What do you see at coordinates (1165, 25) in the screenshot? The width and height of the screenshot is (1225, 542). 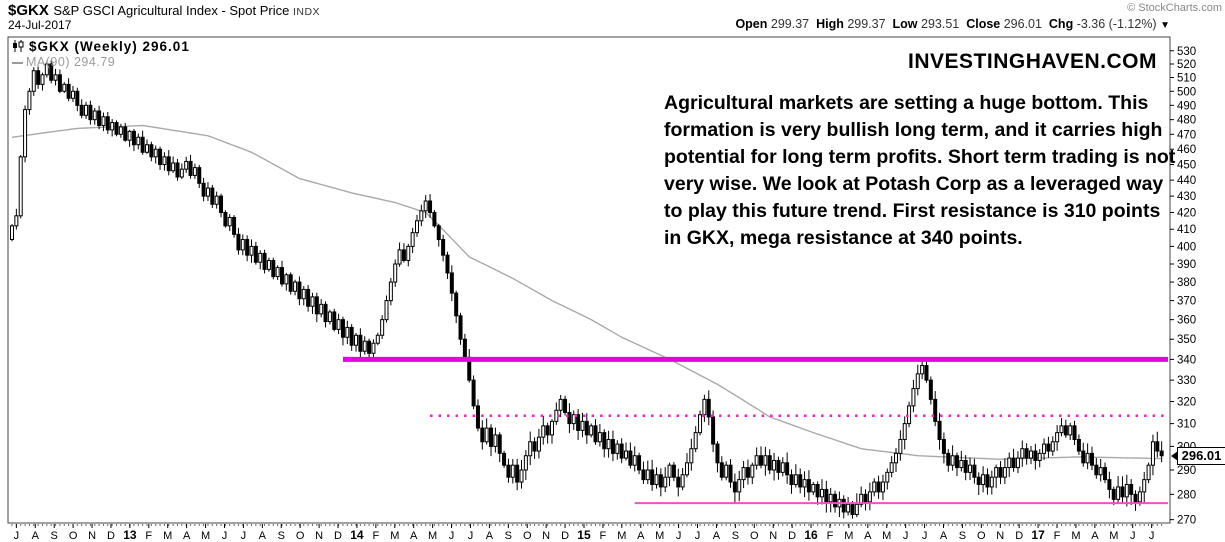 I see `chg-dropdown-icon: ▼` at bounding box center [1165, 25].